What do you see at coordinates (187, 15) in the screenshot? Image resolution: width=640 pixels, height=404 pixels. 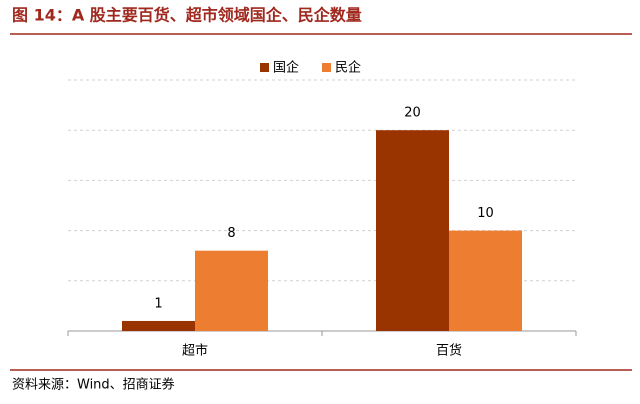 I see `chart-title: 图 14：A 股主要百货、超市领域国企、民企数量` at bounding box center [187, 15].